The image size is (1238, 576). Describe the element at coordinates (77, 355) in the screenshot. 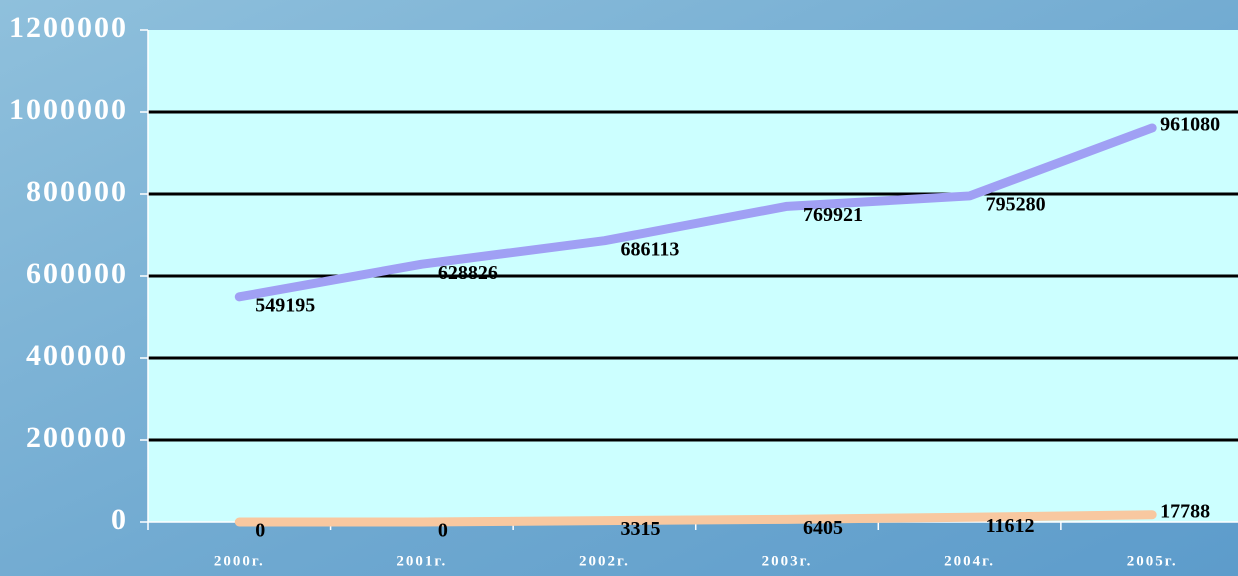

I see `y-tick-label: 400000` at that location.